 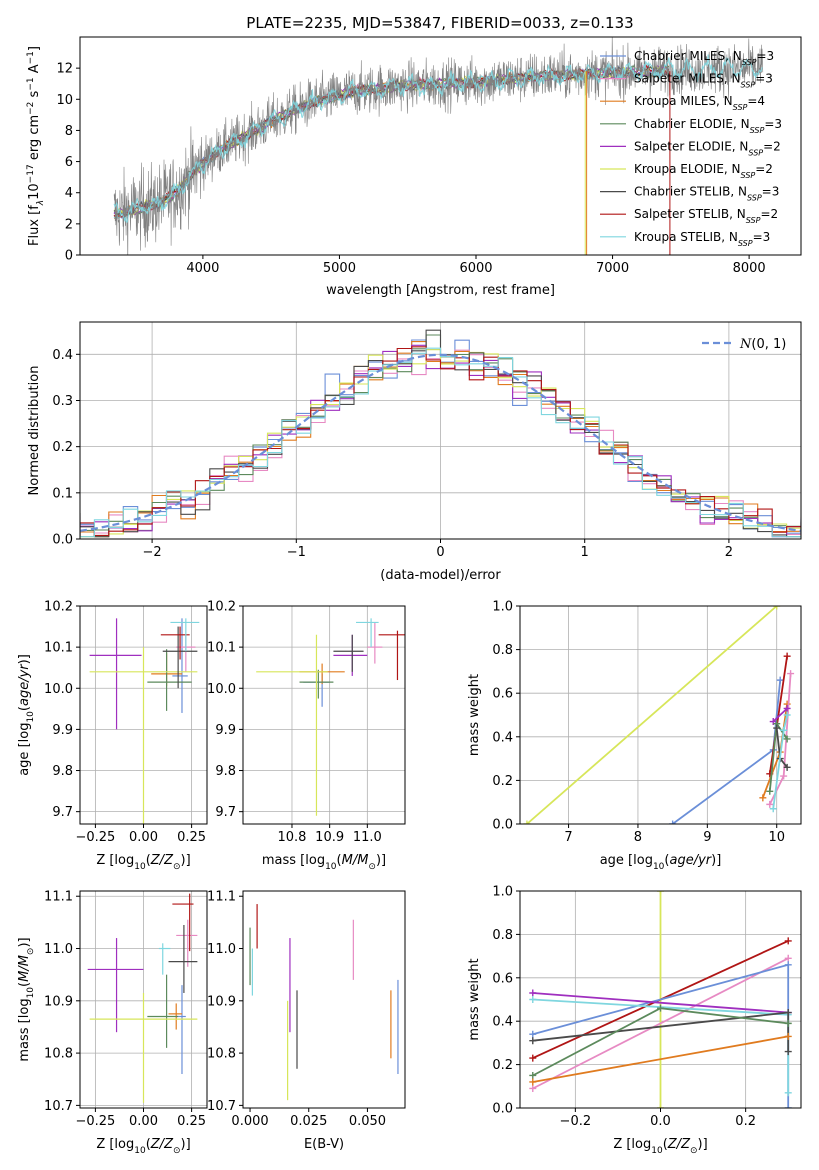 What do you see at coordinates (308, 1121) in the screenshot?
I see `x-tick-label: 0.025` at bounding box center [308, 1121].